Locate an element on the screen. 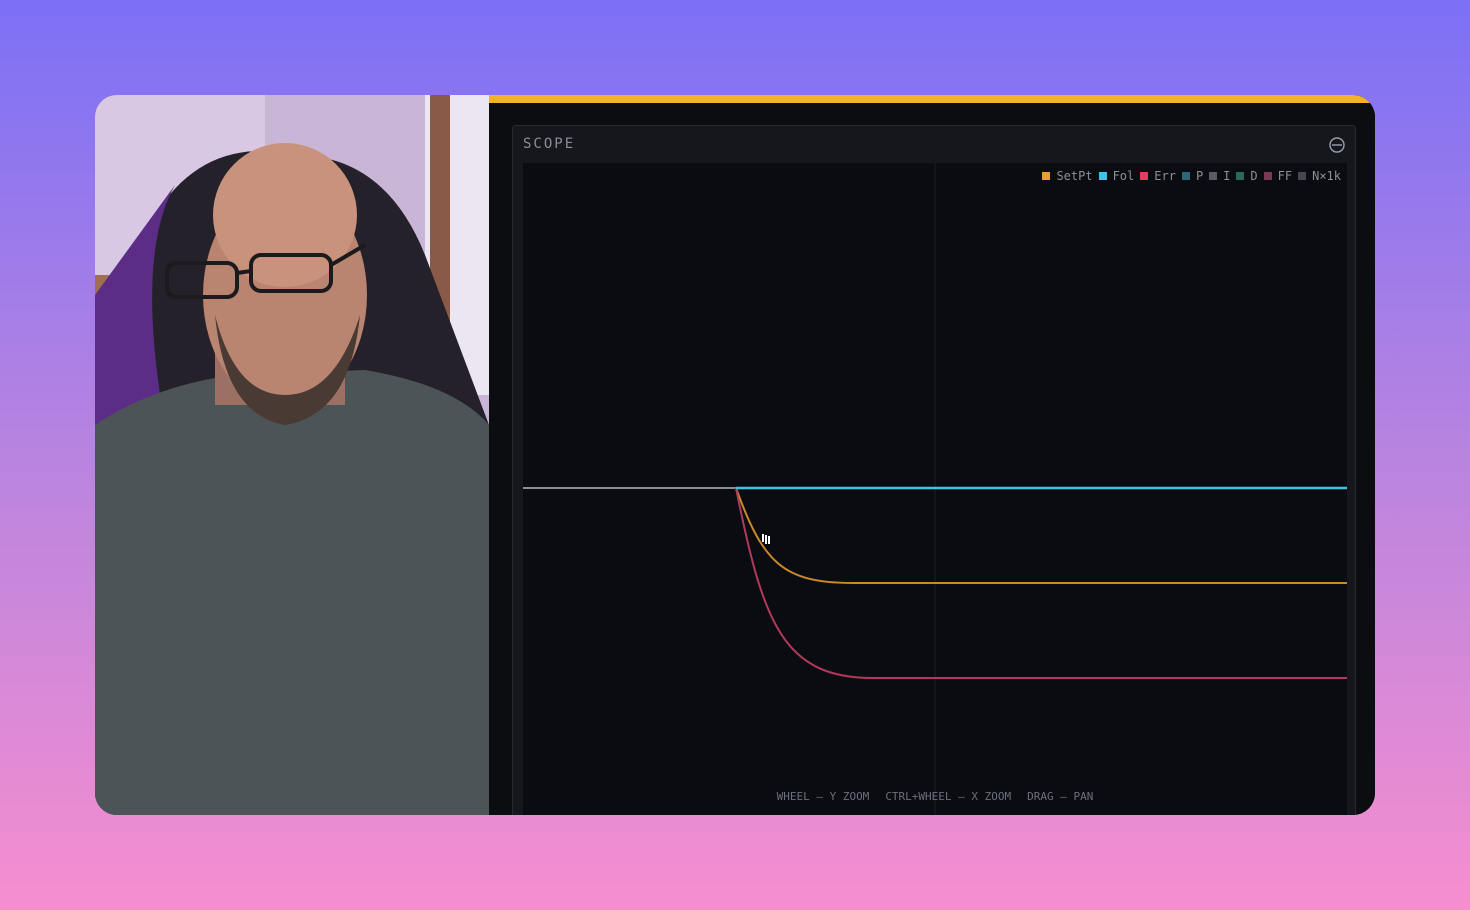  legend-label: P is located at coordinates (1199, 176).